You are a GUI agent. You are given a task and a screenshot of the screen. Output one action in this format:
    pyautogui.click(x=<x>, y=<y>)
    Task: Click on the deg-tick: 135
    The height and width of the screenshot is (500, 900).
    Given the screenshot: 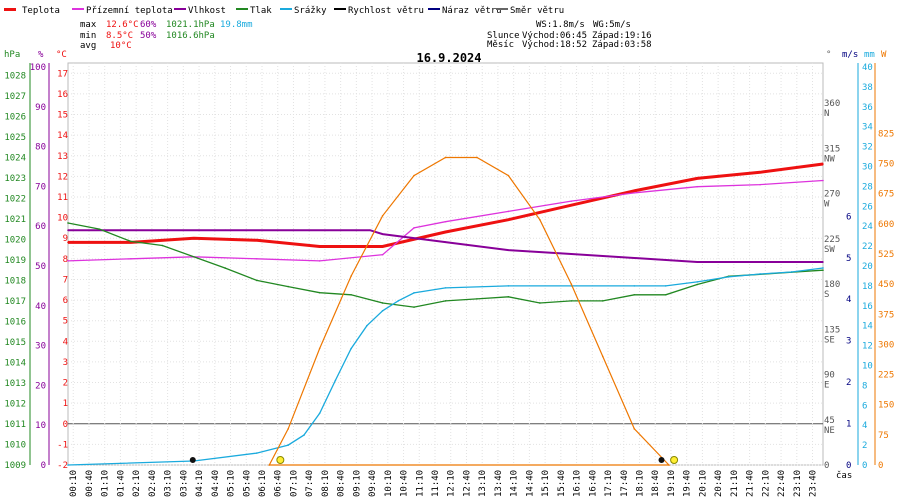 What is the action you would take?
    pyautogui.click(x=832, y=330)
    